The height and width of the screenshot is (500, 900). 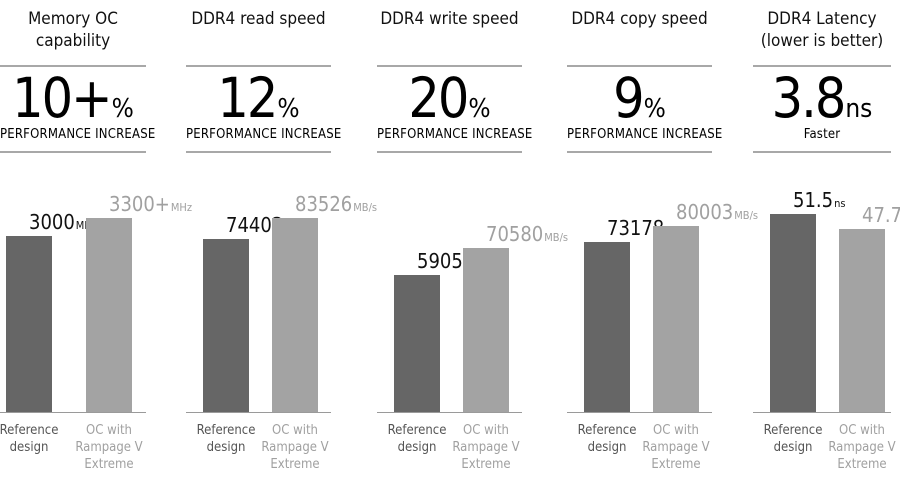 What do you see at coordinates (639, 19) in the screenshot?
I see `chart-title: DDR4 copy speed` at bounding box center [639, 19].